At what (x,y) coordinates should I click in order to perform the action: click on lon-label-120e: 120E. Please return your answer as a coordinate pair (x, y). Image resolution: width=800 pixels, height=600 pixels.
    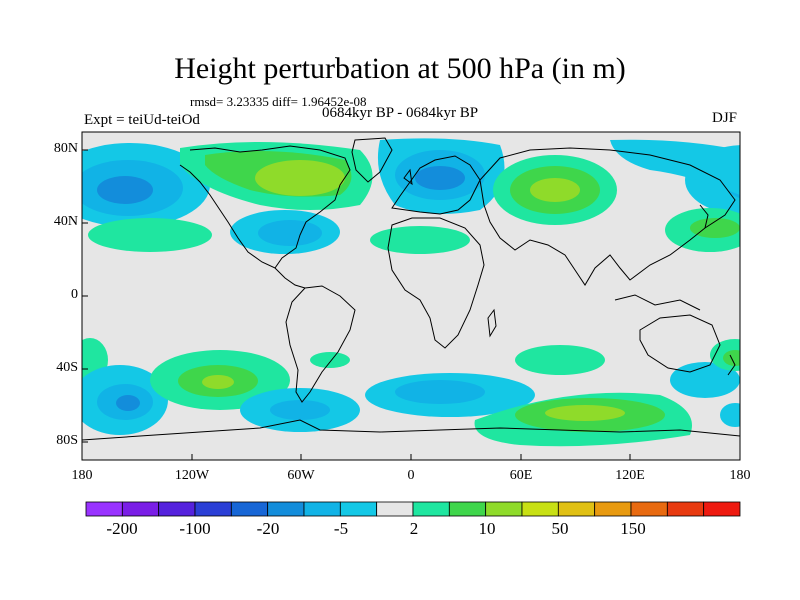
    Looking at the image, I should click on (630, 475).